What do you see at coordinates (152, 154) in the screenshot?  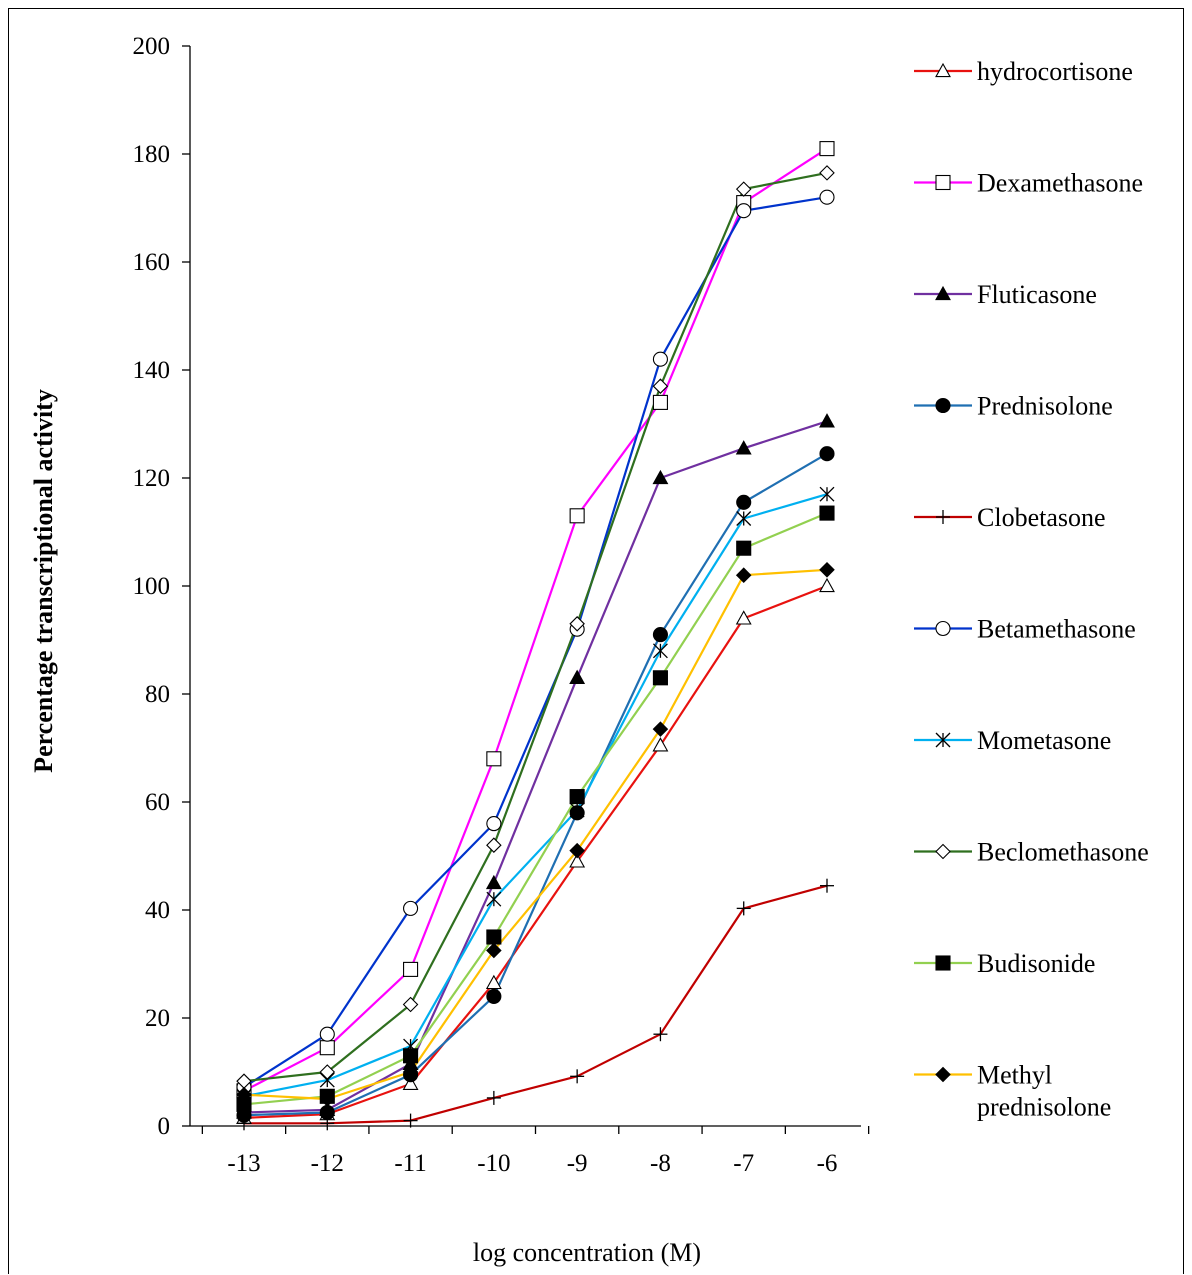 I see `y-tick-label: 180` at bounding box center [152, 154].